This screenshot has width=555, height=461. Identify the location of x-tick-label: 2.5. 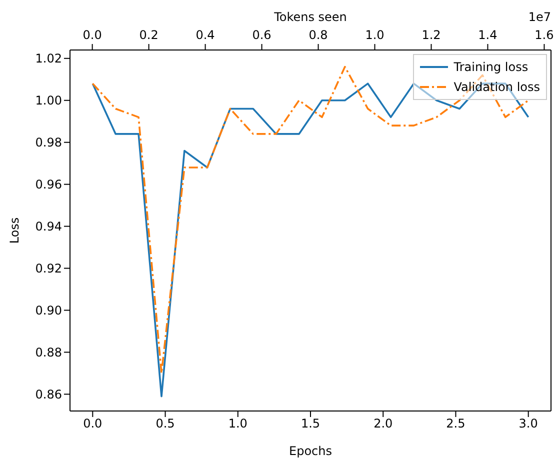
(456, 423).